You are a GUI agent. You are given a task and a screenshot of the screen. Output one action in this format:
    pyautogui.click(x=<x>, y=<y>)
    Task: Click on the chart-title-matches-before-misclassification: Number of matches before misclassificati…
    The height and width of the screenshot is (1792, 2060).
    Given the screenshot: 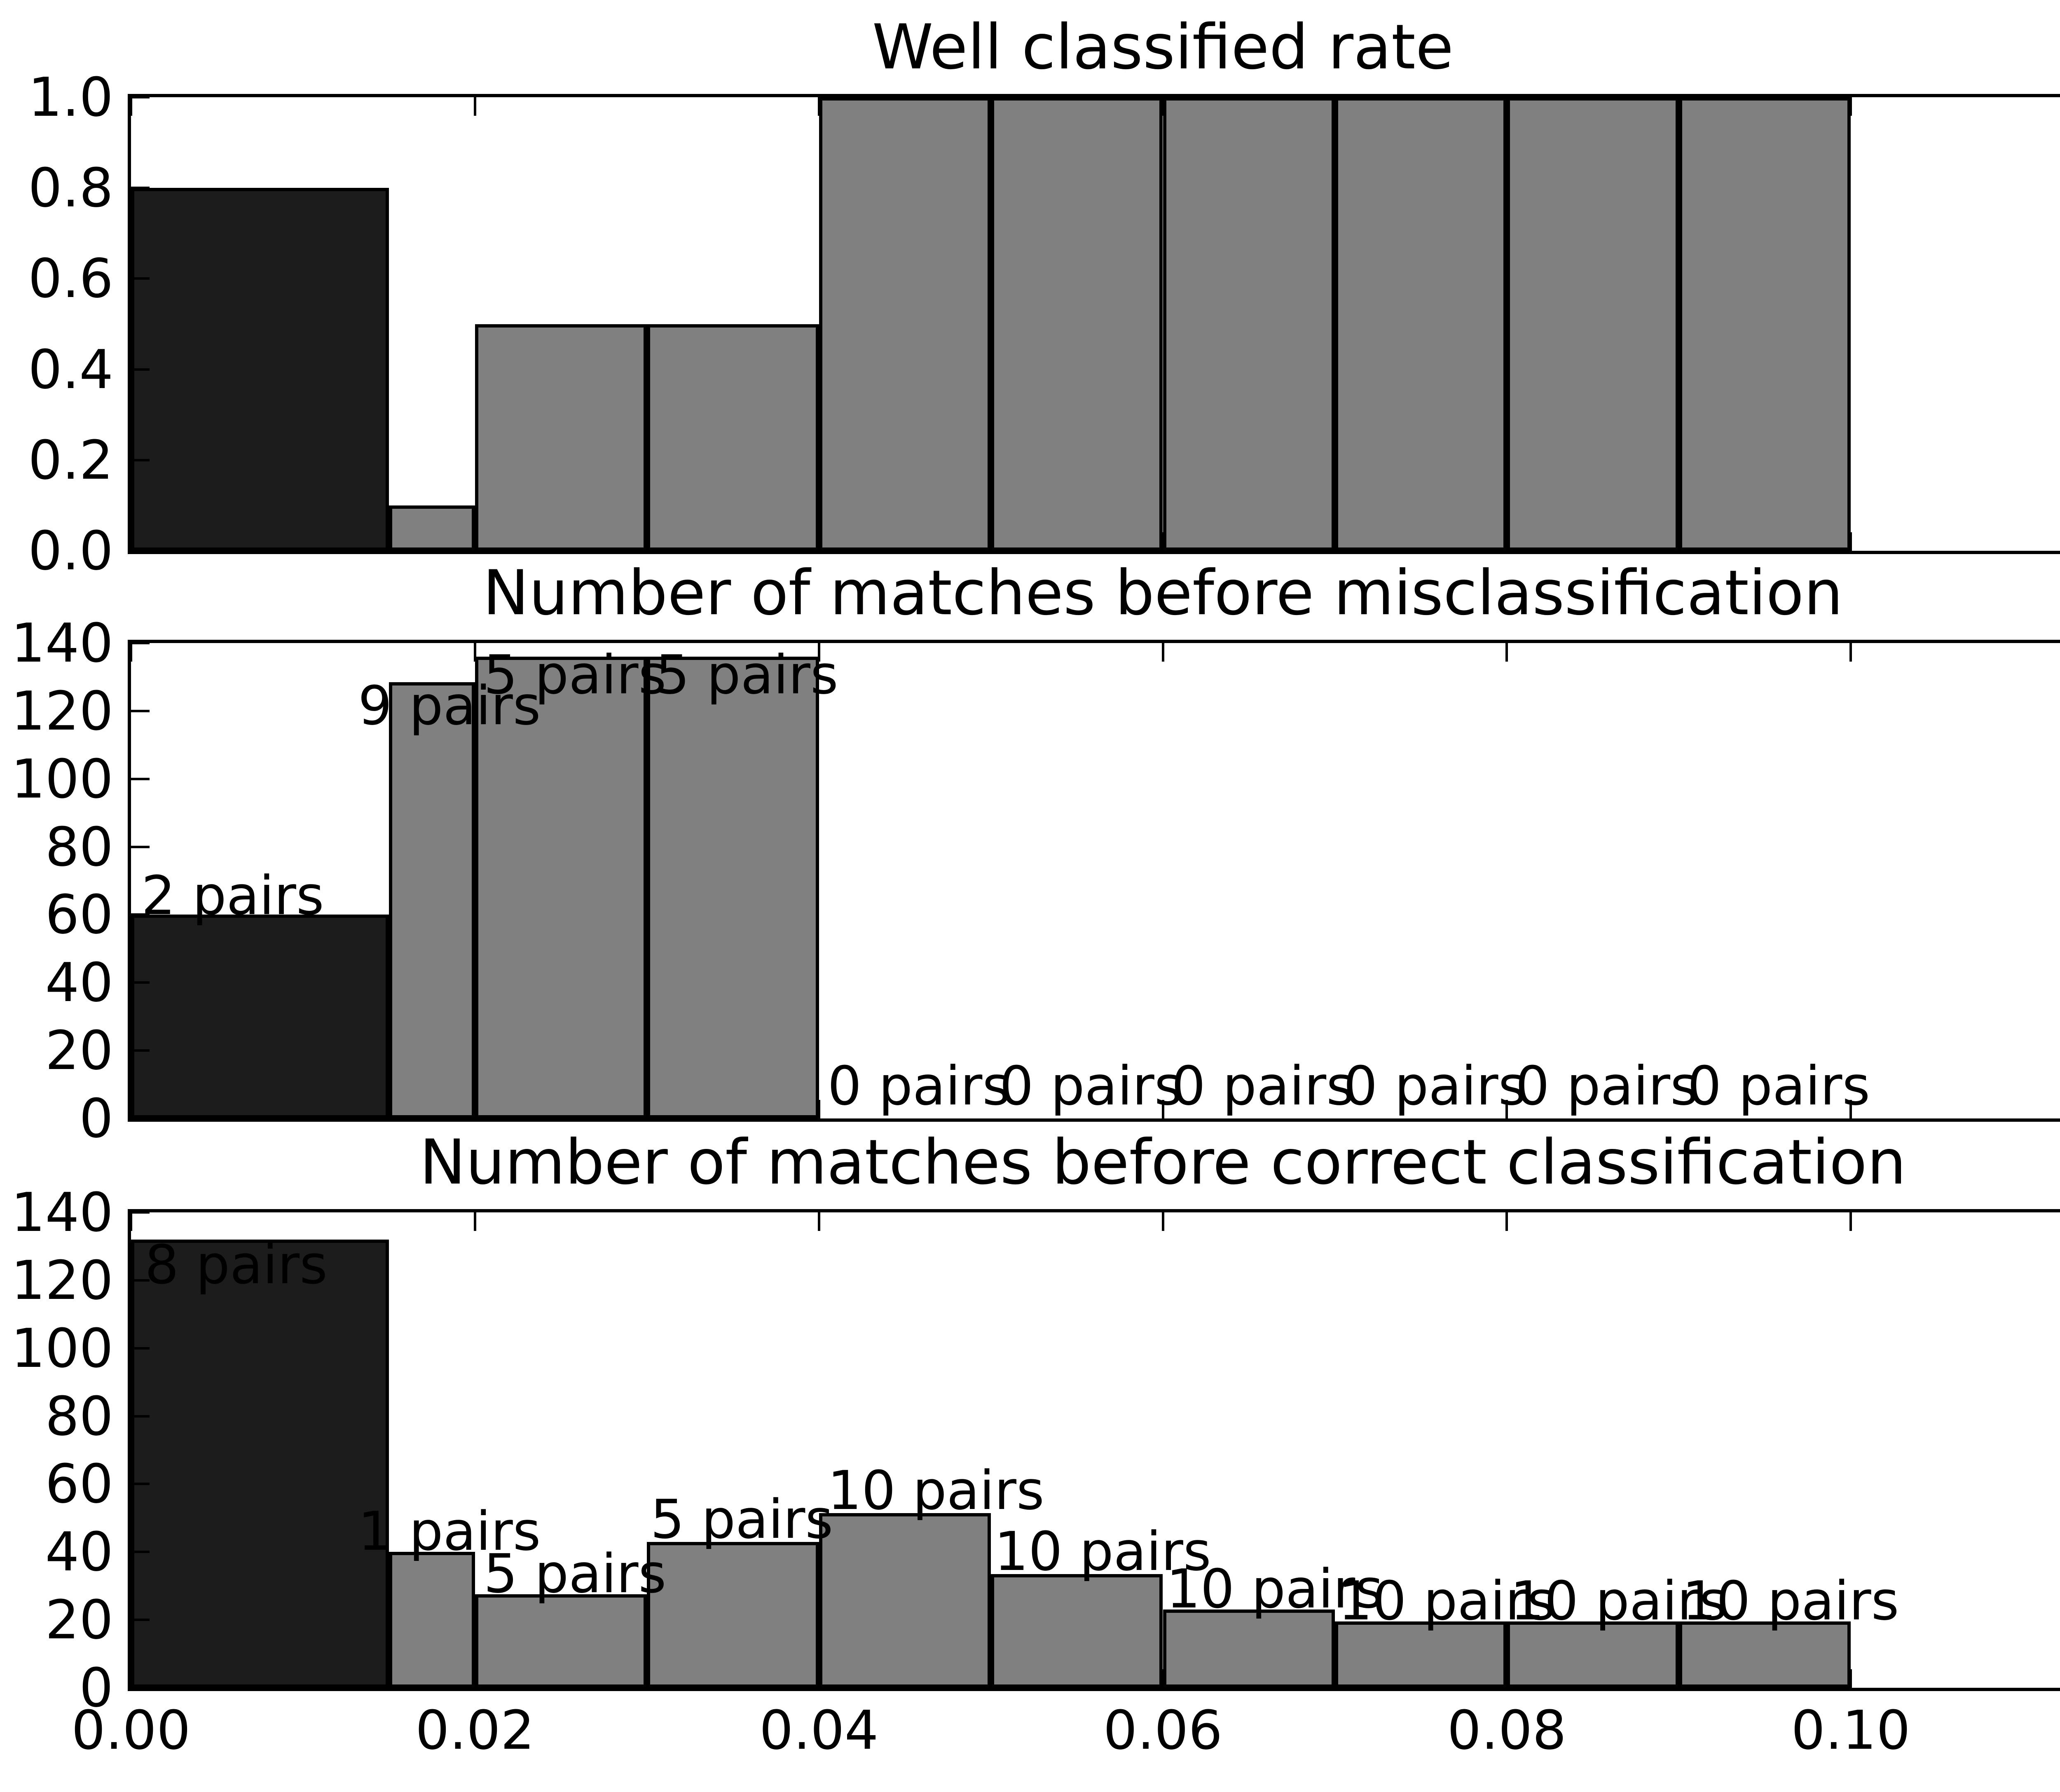 What is the action you would take?
    pyautogui.click(x=1162, y=593)
    